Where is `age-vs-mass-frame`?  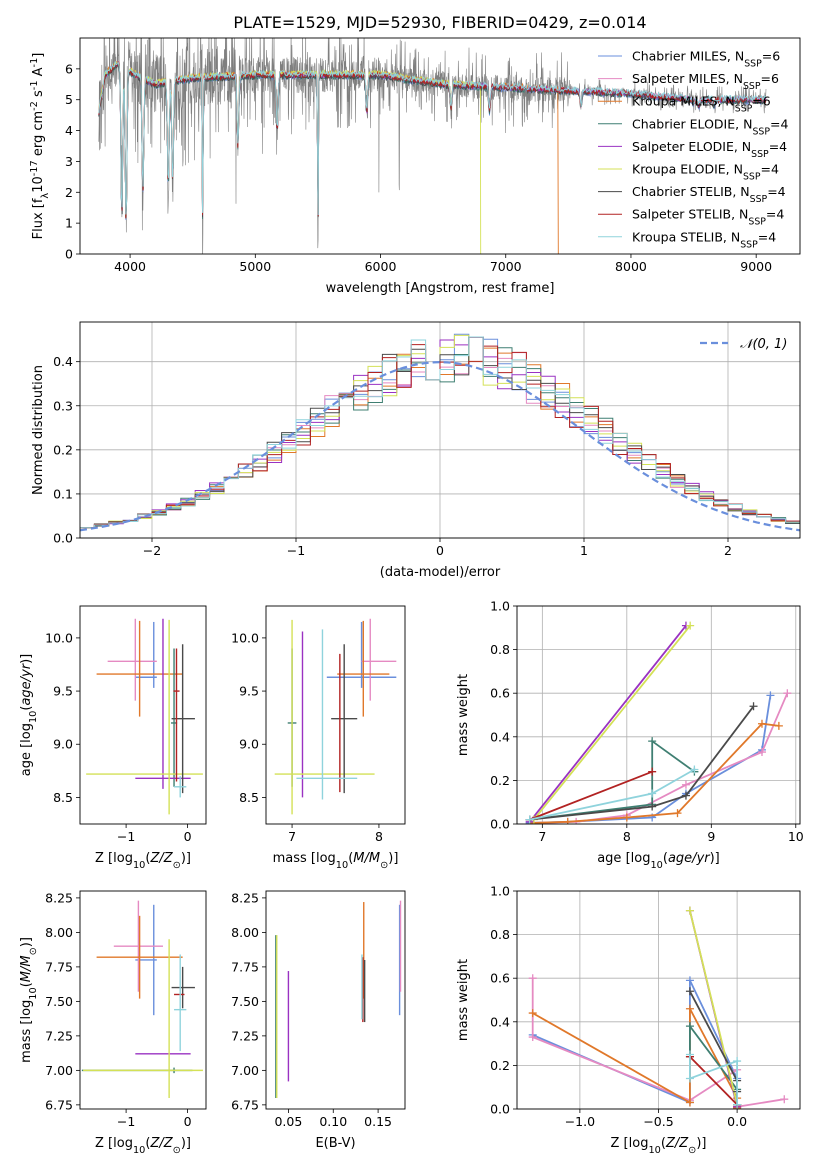
age-vs-mass-frame is located at coordinates (335, 715).